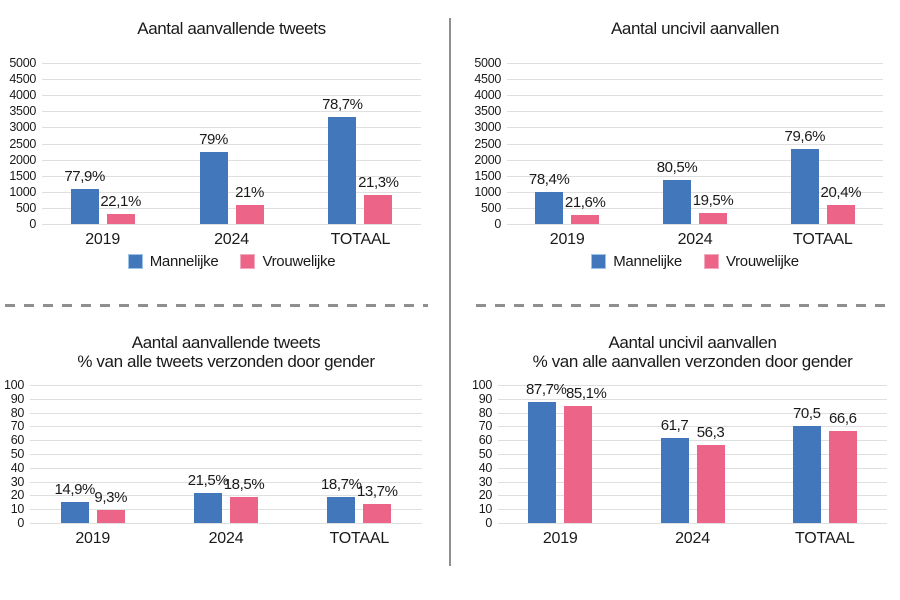  I want to click on legend-swatch-male-icon, so click(135, 261).